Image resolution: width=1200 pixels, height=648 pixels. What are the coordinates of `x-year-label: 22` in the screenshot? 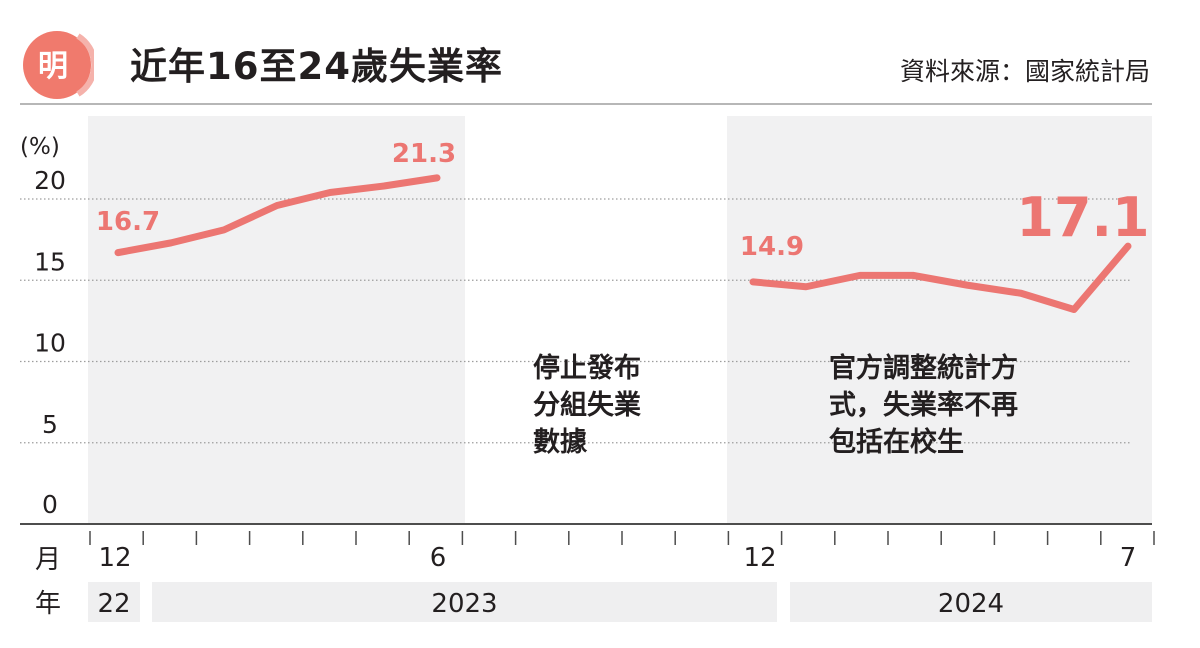 It's located at (113, 604).